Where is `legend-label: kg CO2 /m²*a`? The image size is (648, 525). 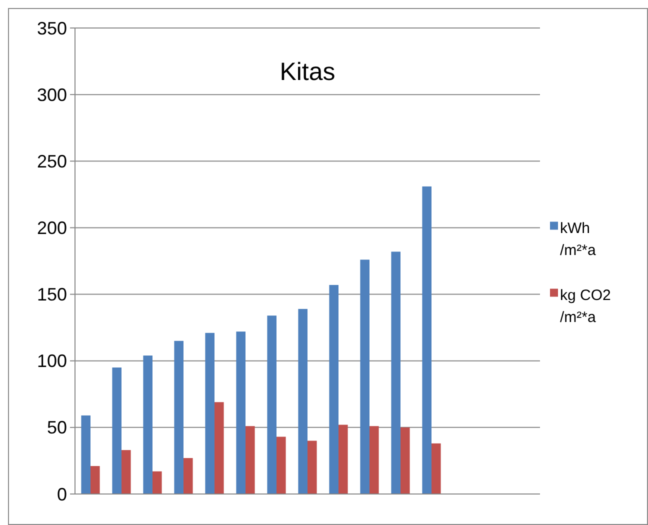 legend-label: kg CO2 /m²*a is located at coordinates (585, 306).